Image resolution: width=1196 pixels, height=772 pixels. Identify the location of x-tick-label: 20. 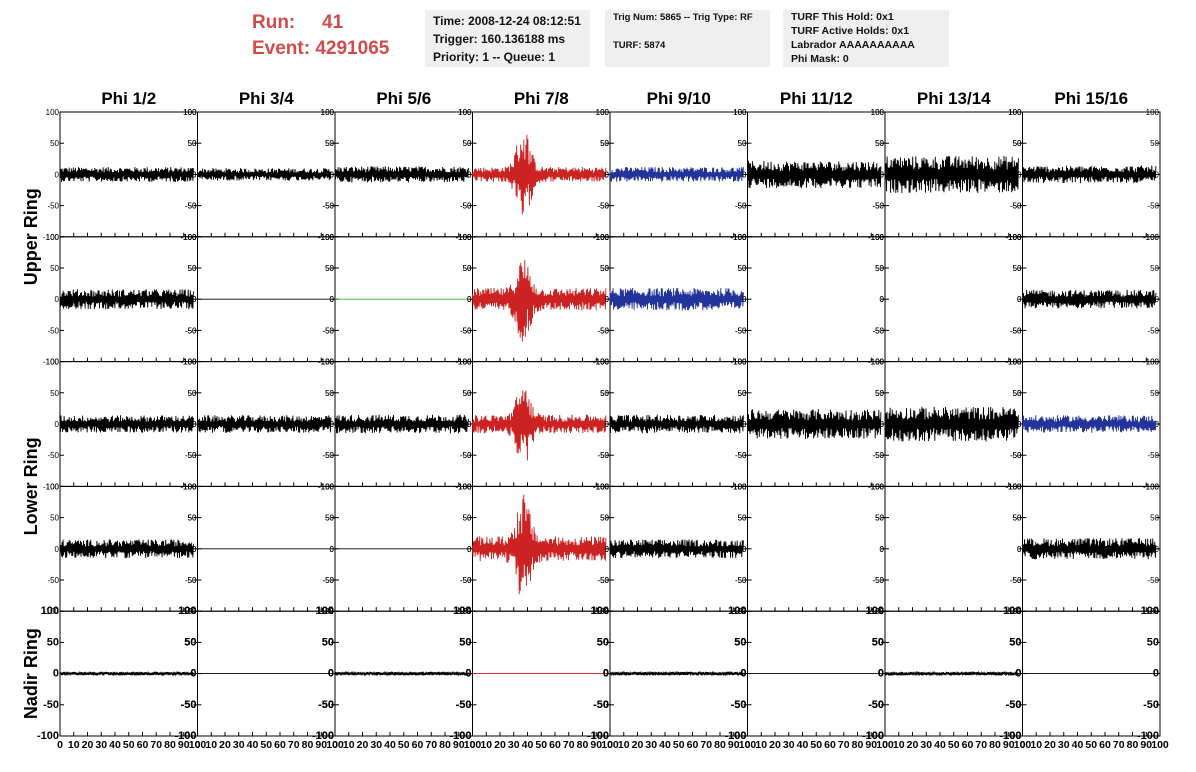
(1050, 745).